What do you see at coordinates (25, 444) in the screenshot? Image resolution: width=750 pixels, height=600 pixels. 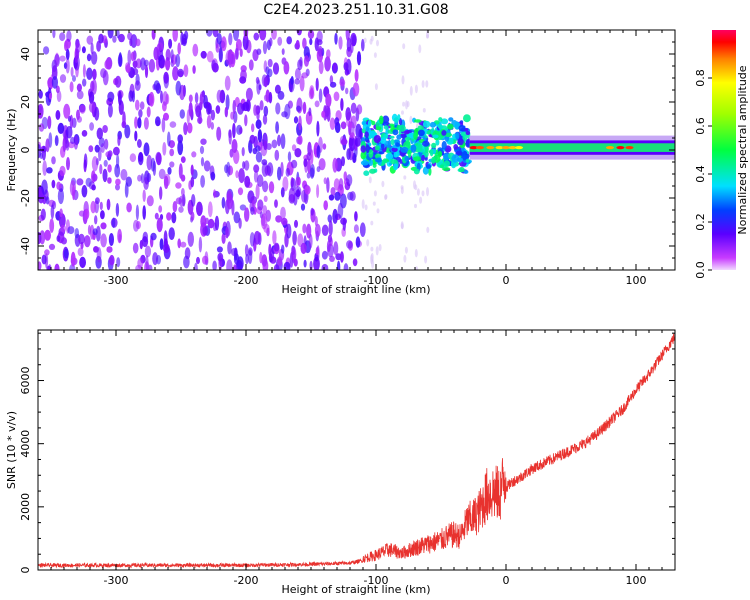 I see `y-tick-label: 4000` at bounding box center [25, 444].